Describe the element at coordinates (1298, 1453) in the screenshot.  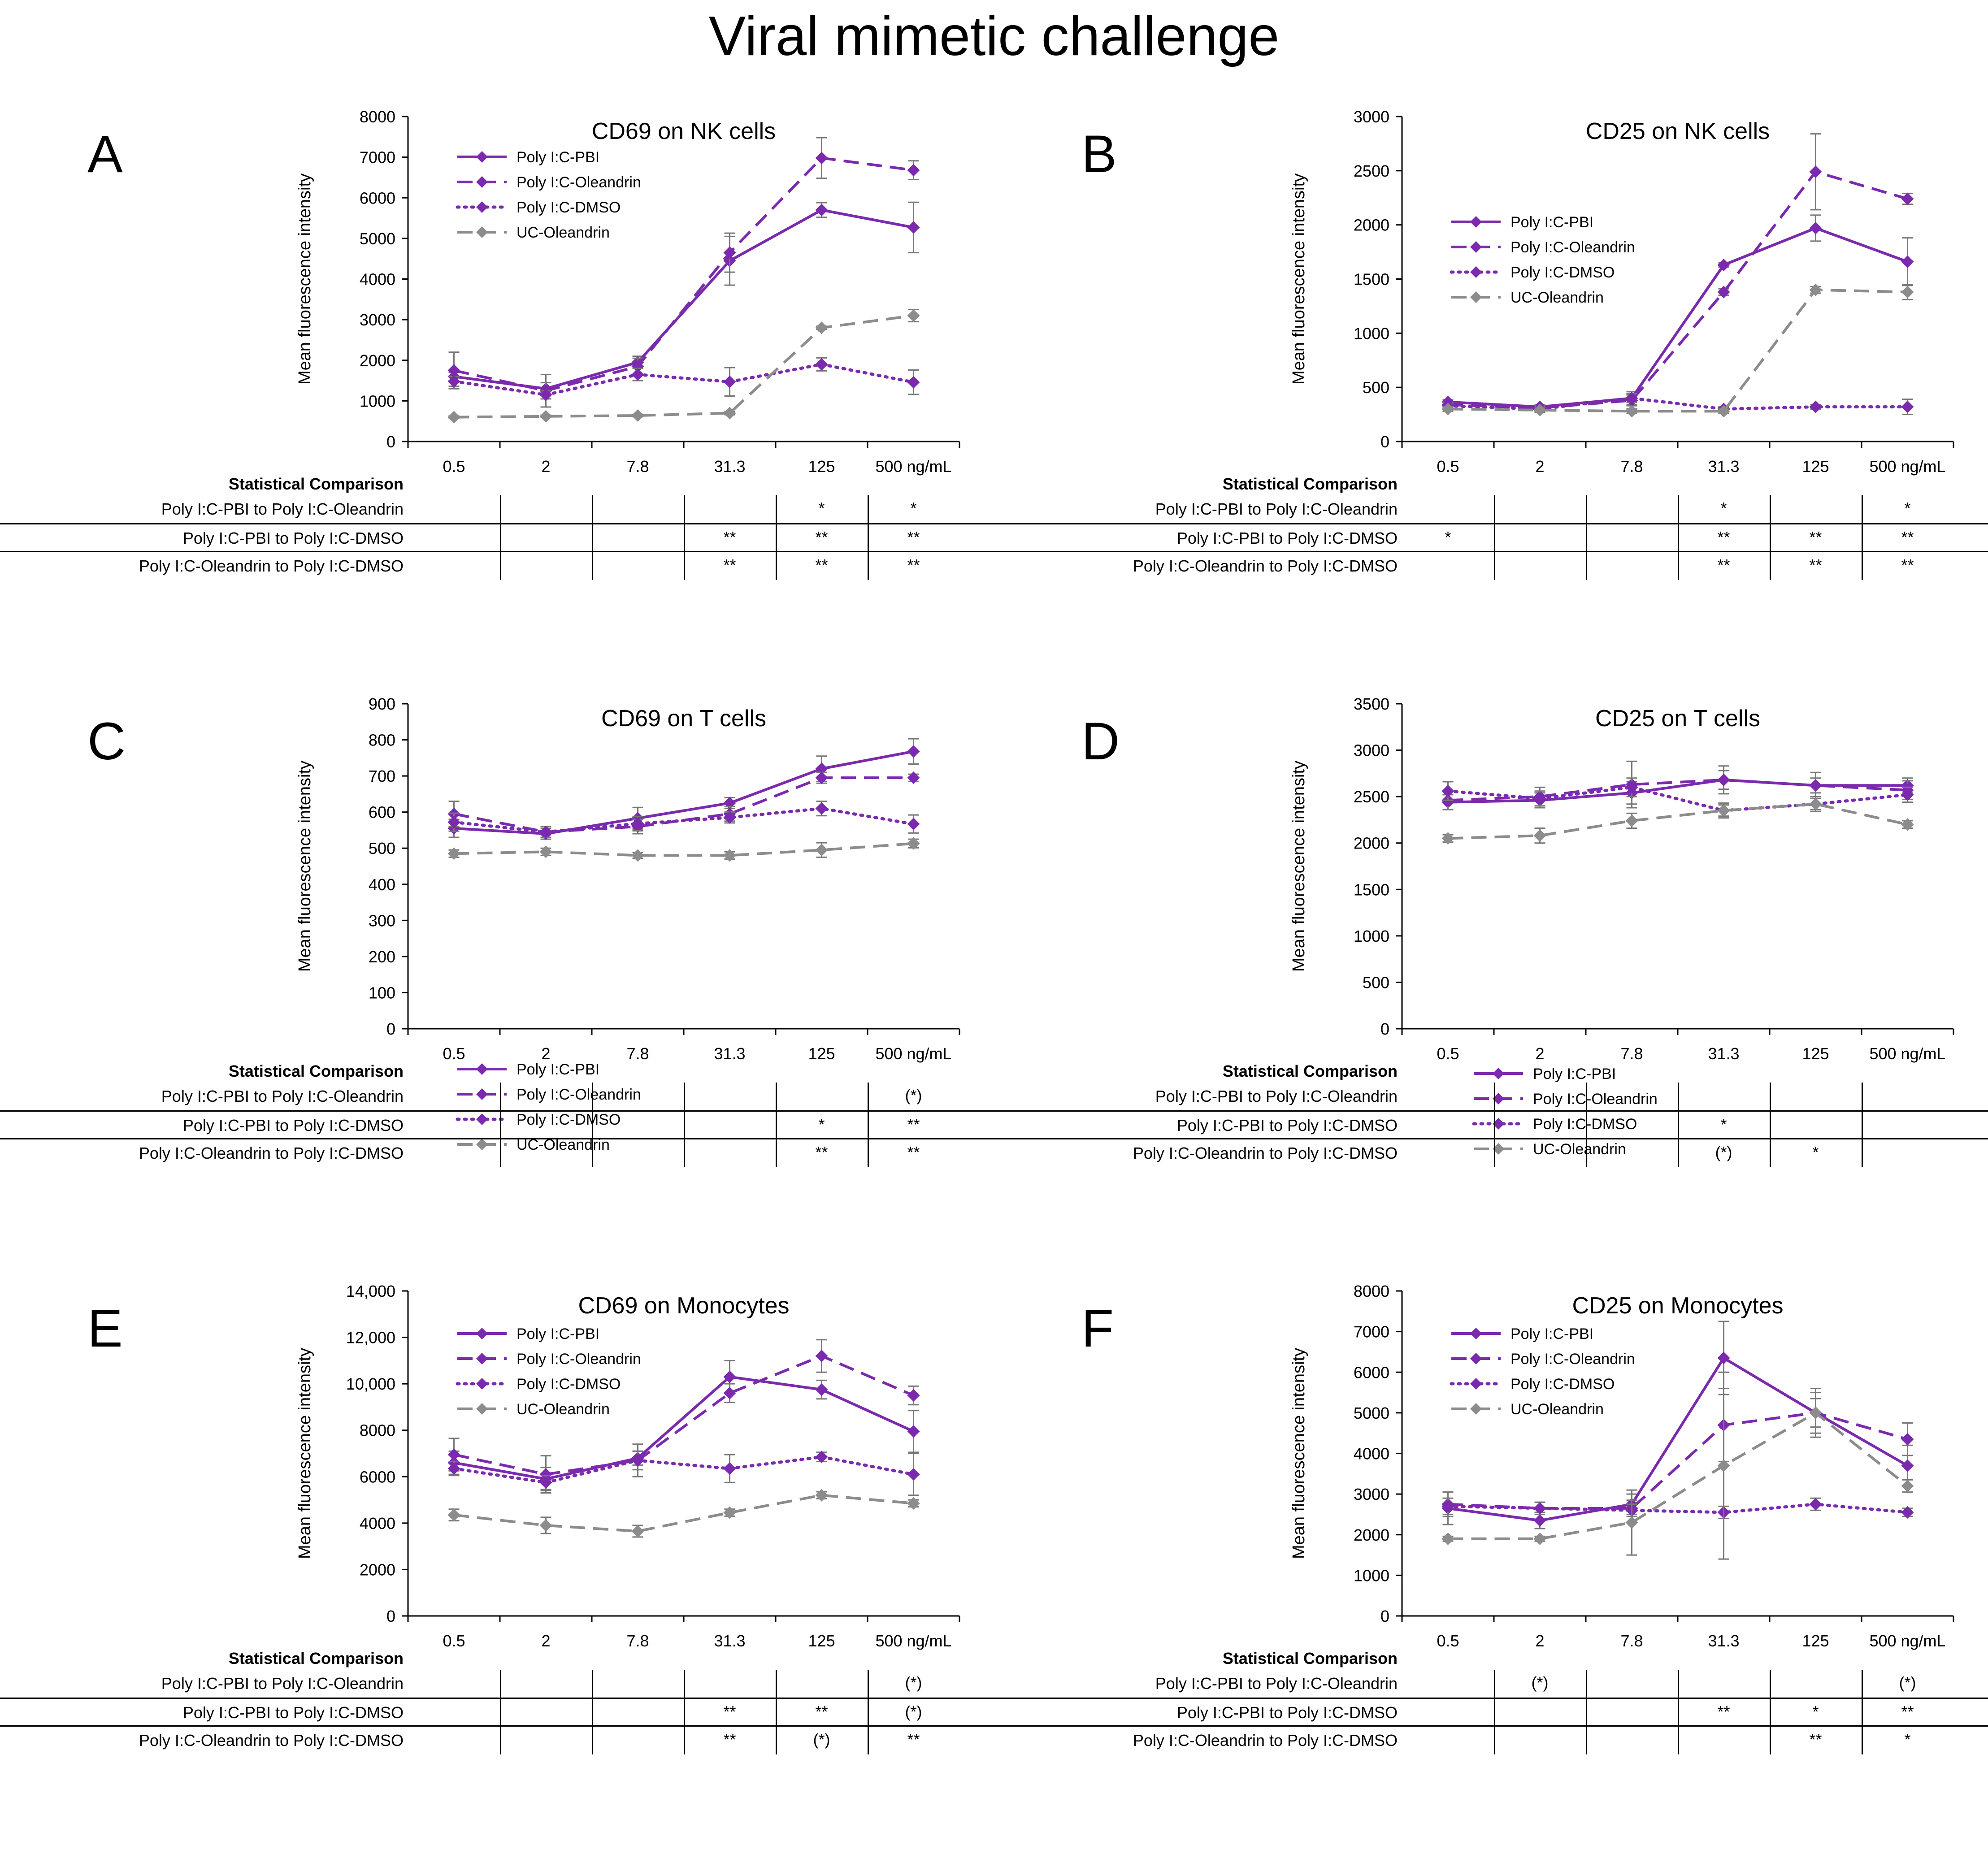
I see `y-axis-label: Mean fluorescence intensity` at that location.